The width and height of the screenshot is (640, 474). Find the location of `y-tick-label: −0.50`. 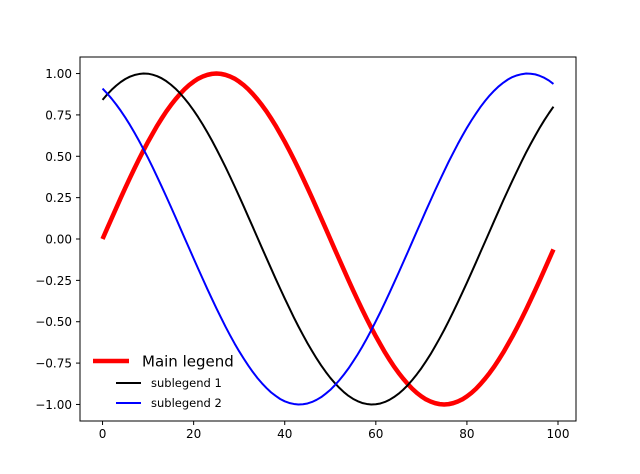

y-tick-label: −0.50 is located at coordinates (53, 322).